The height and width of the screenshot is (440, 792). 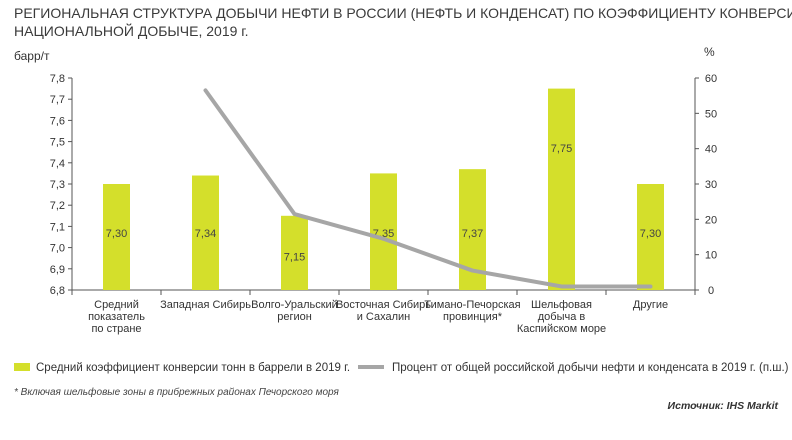 What do you see at coordinates (561, 305) in the screenshot?
I see `category-label-line: Шельфовая` at bounding box center [561, 305].